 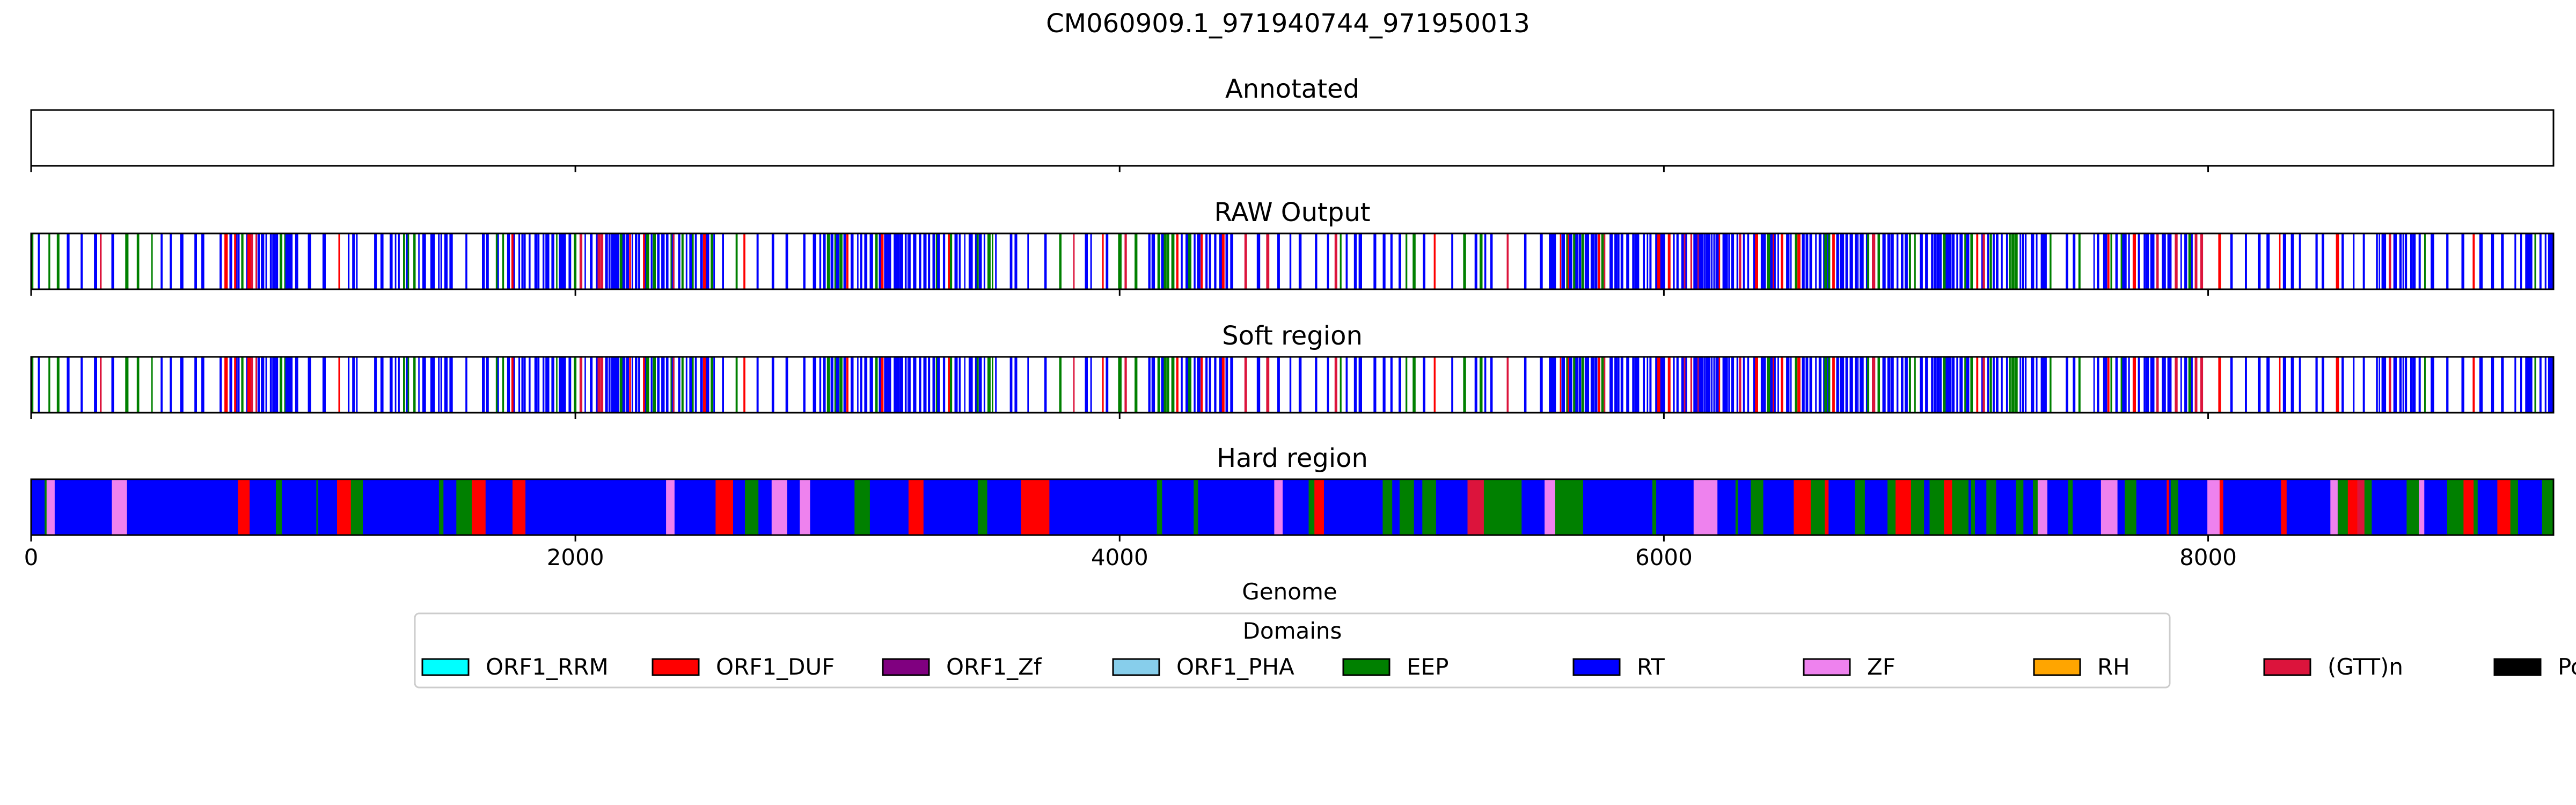 What do you see at coordinates (775, 667) in the screenshot?
I see `legend-label: ORF1_DUF` at bounding box center [775, 667].